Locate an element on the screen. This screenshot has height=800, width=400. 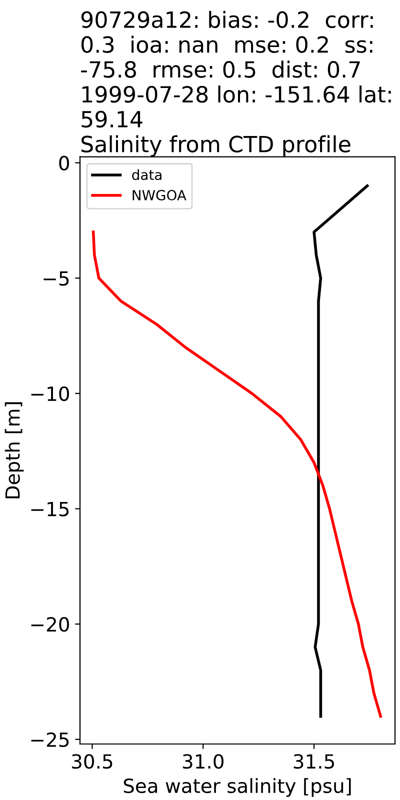
y-axis-title: Depth [m] is located at coordinates (14, 450).